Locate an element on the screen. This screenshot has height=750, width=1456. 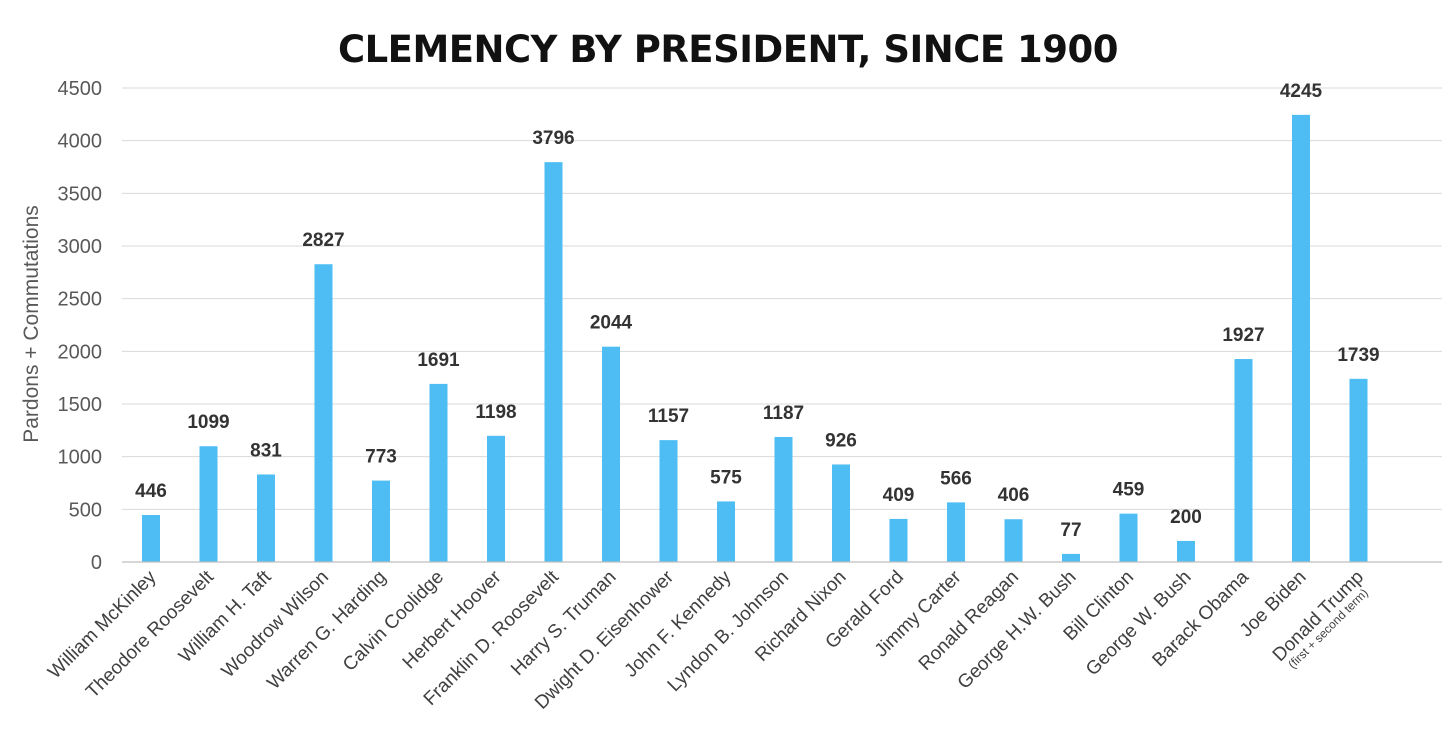
y-tick-label: 3500 is located at coordinates (80, 194).